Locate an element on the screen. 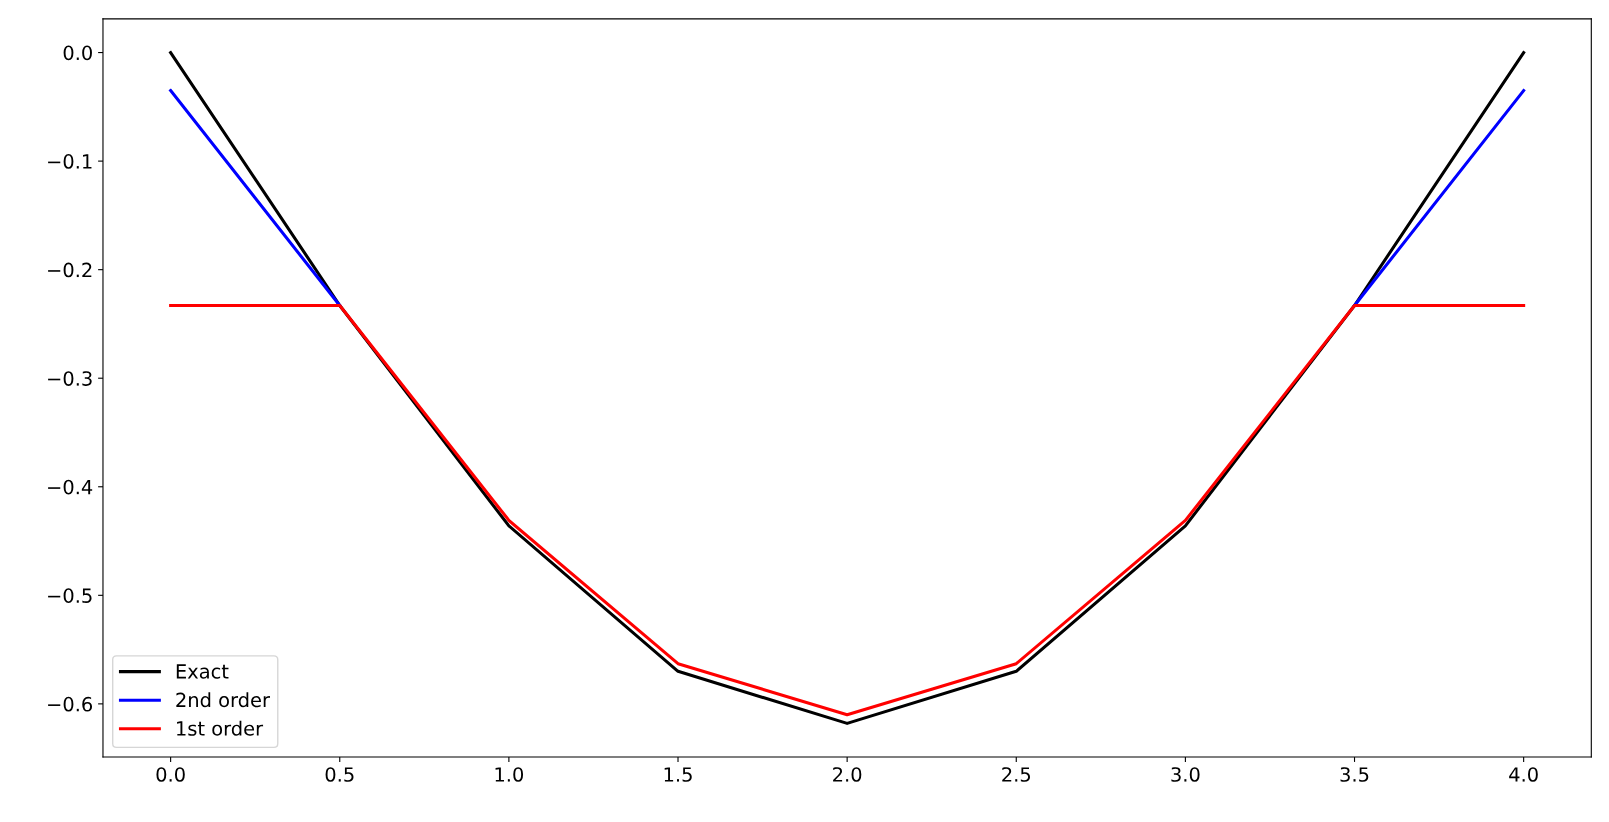 This screenshot has width=1609, height=822. legend-label: 2nd order is located at coordinates (223, 700).